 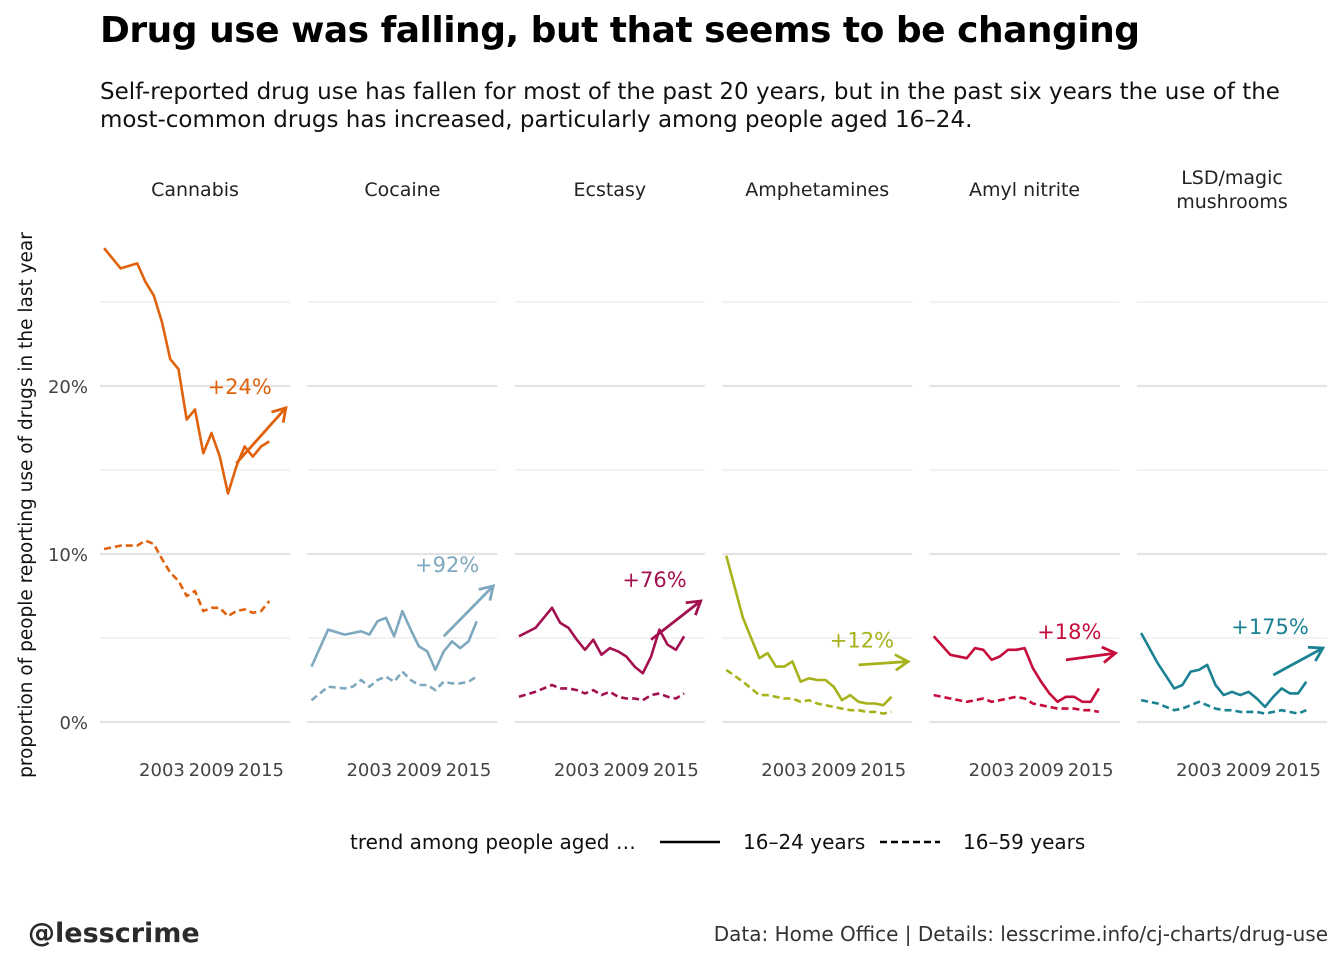 What do you see at coordinates (402, 480) in the screenshot?
I see `panel-cocaine: Cocaine 2003 2009 2015 +92%` at bounding box center [402, 480].